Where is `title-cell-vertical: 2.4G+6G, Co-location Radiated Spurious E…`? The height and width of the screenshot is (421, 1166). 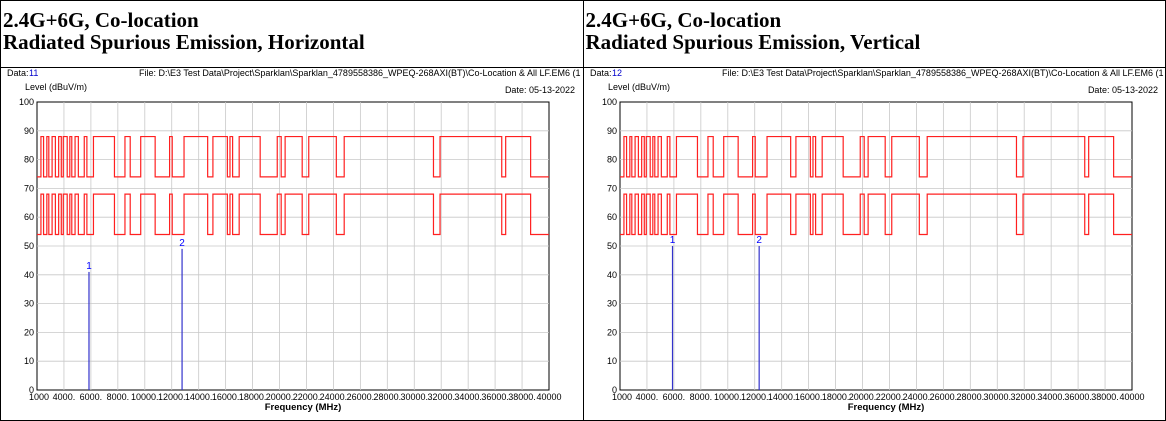 title-cell-vertical: 2.4G+6G, Co-location Radiated Spurious E… is located at coordinates (874, 34).